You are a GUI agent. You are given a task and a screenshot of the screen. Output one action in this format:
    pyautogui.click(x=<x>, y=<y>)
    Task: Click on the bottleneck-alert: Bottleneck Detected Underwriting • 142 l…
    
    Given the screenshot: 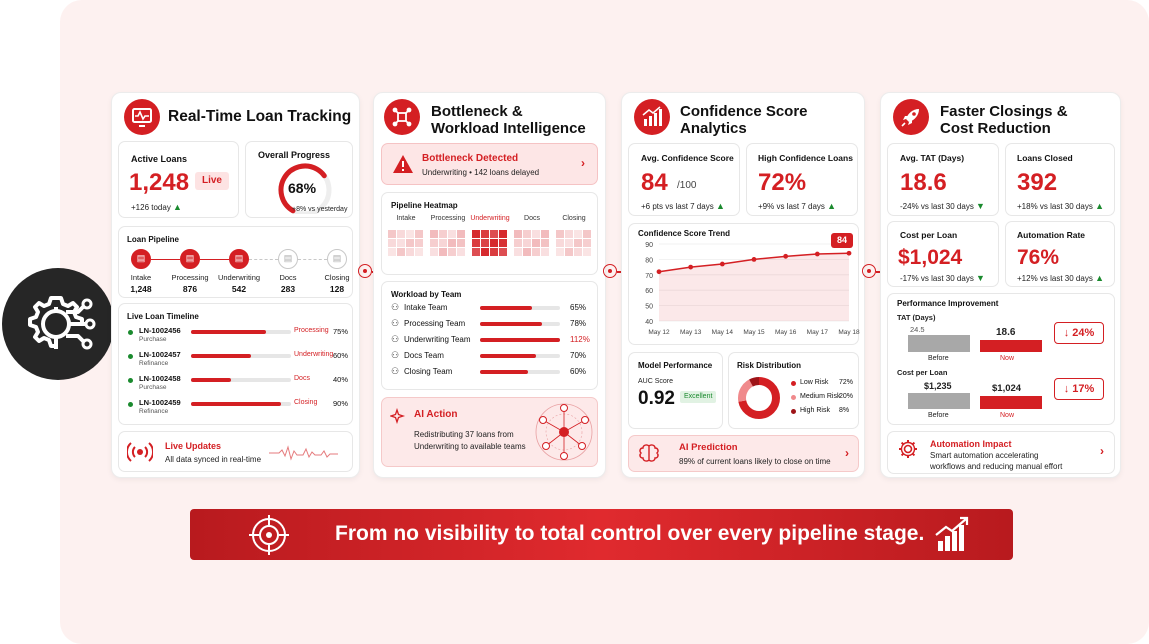 What is the action you would take?
    pyautogui.click(x=489, y=164)
    